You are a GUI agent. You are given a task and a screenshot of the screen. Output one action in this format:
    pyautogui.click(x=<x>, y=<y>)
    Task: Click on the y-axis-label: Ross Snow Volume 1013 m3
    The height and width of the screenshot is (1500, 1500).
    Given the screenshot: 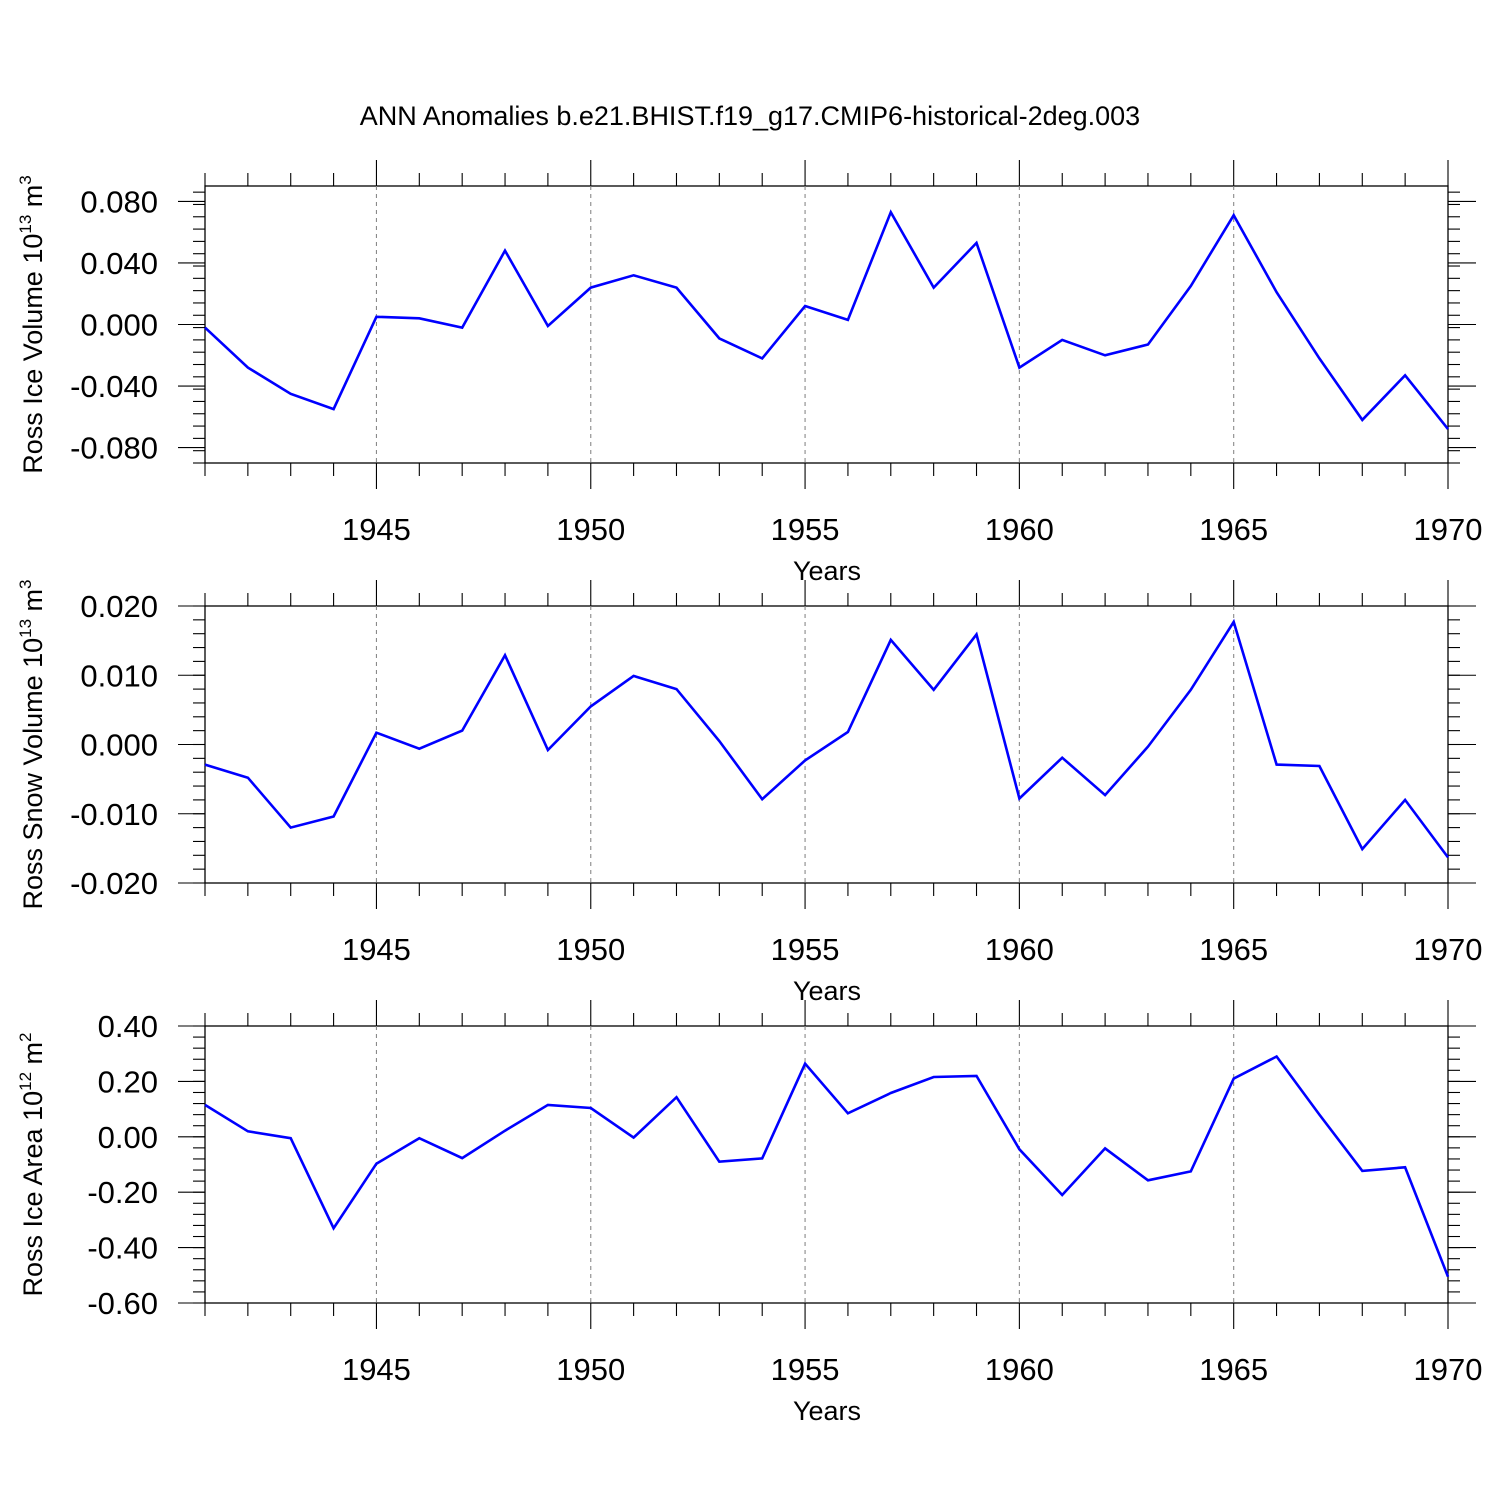 What is the action you would take?
    pyautogui.click(x=32, y=744)
    